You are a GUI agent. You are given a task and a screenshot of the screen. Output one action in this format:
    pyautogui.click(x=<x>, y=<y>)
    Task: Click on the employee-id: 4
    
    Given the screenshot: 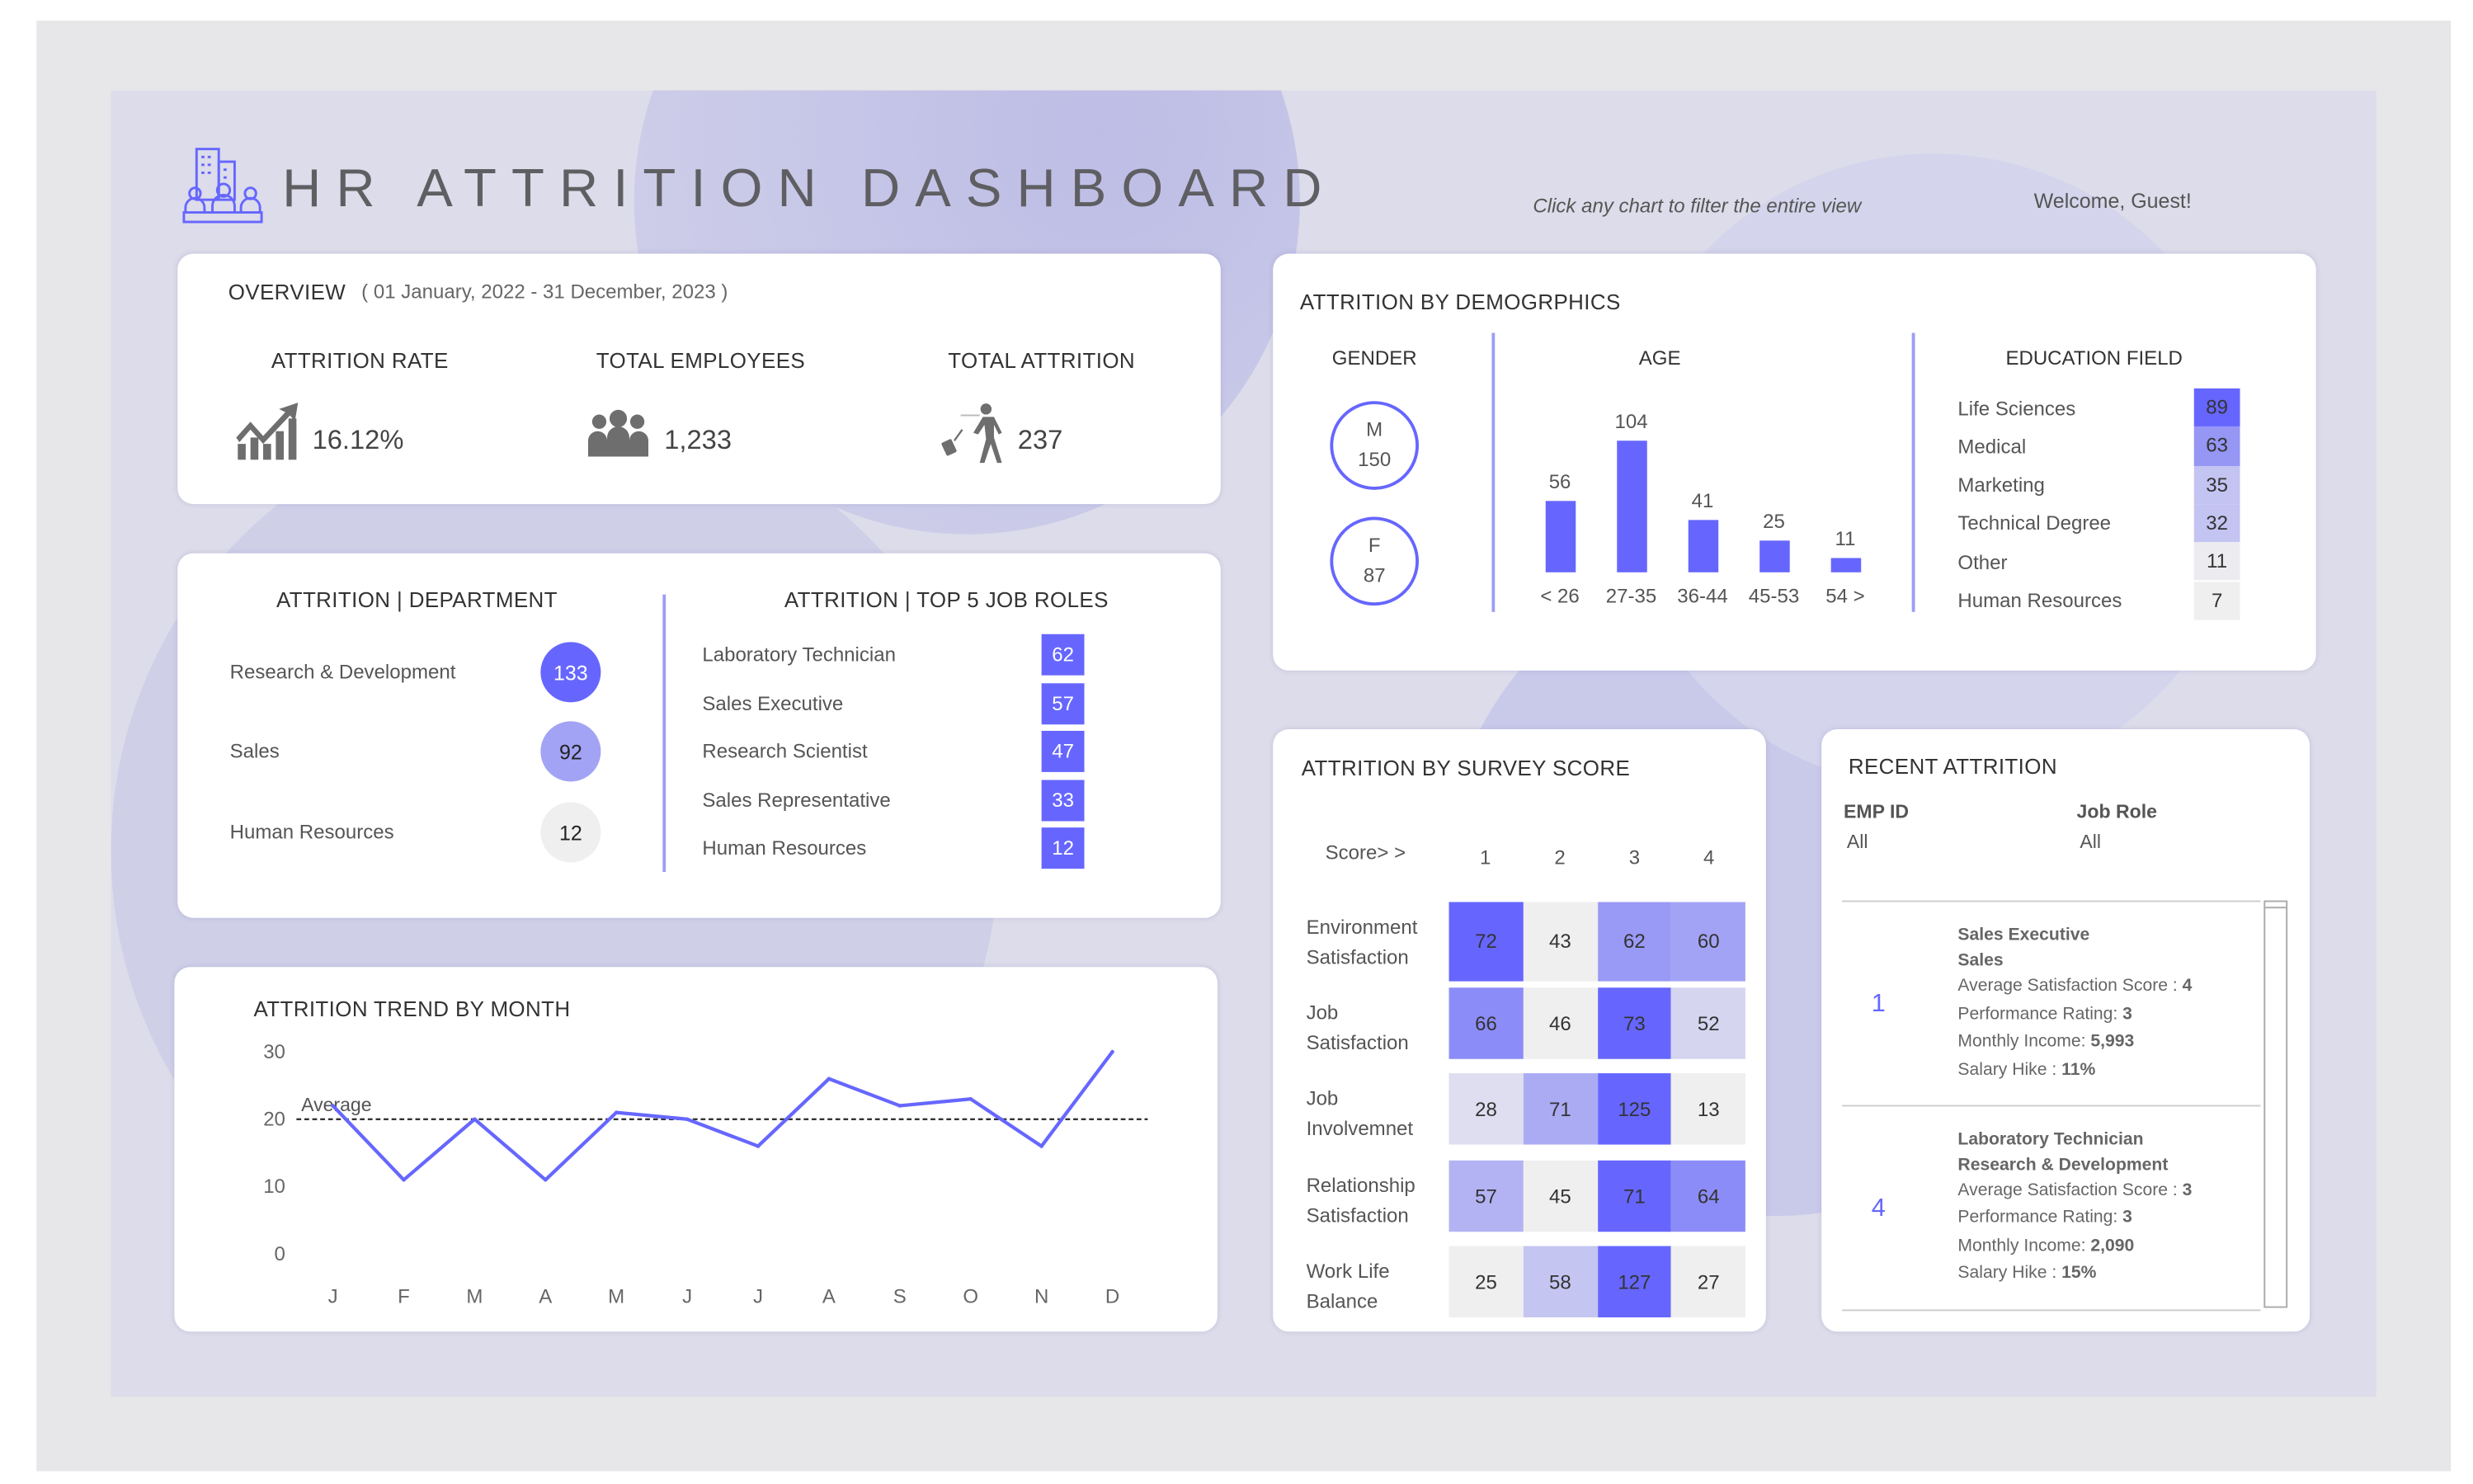 What is the action you would take?
    pyautogui.click(x=1878, y=1208)
    